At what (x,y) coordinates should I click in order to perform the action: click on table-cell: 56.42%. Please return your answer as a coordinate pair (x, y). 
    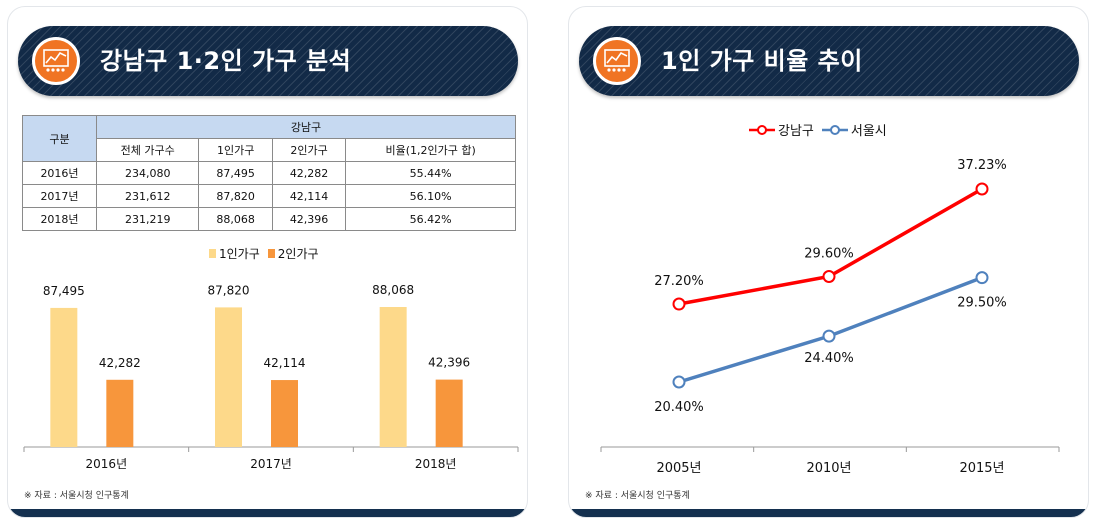
    Looking at the image, I should click on (430, 219).